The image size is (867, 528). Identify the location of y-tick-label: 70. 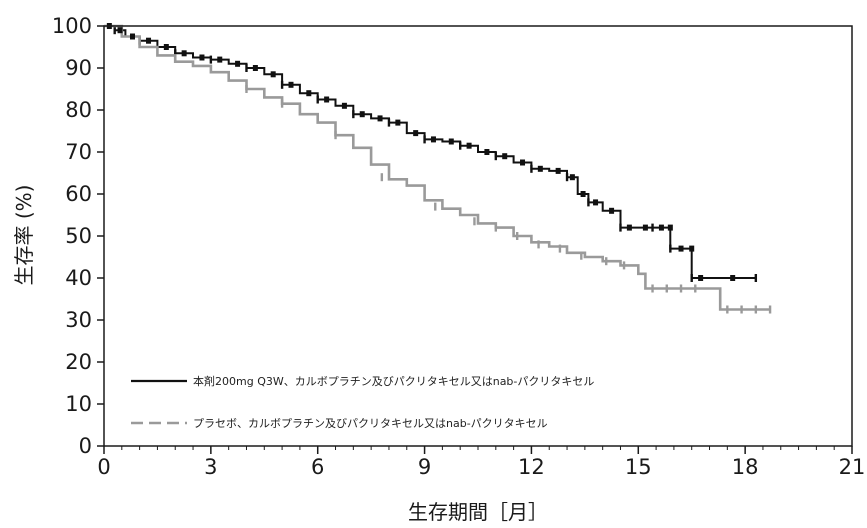
(78, 152).